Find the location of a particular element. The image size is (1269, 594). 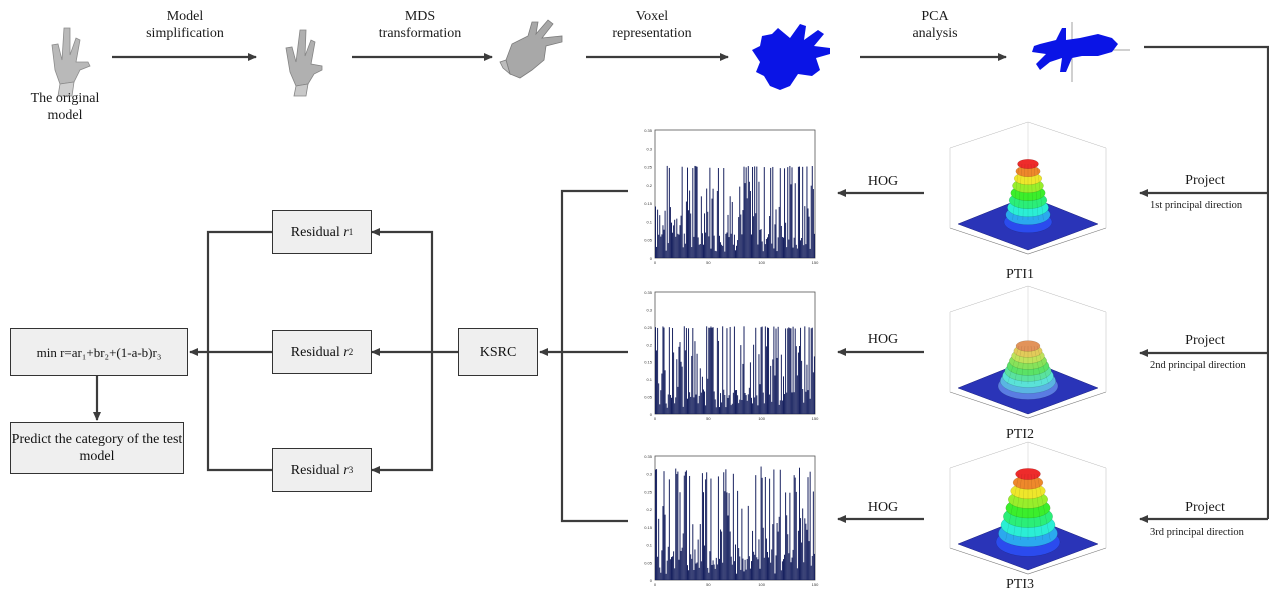

min-formula-box: min r=ar₁+br₂+(1-a-b)r₃ is located at coordinates (99, 352).